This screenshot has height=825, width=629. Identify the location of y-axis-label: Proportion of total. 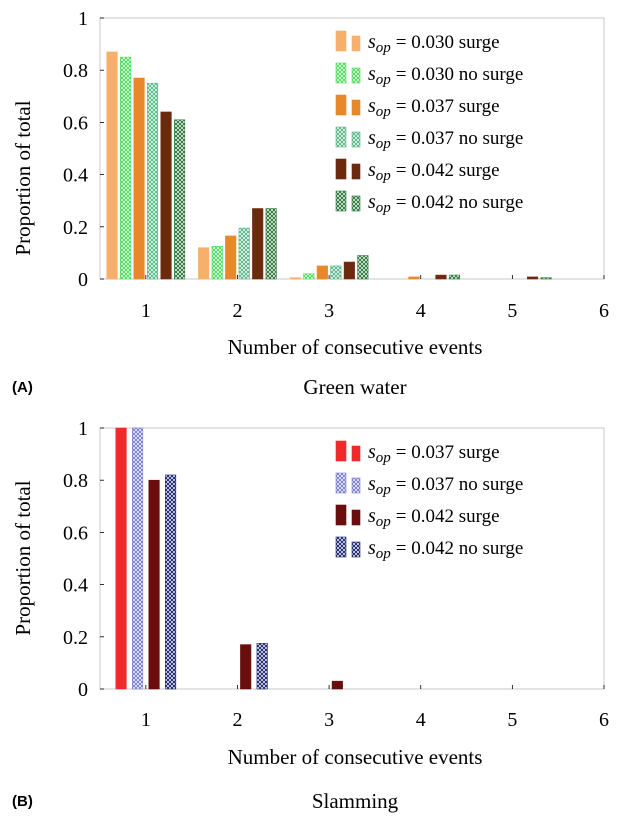
(23, 177).